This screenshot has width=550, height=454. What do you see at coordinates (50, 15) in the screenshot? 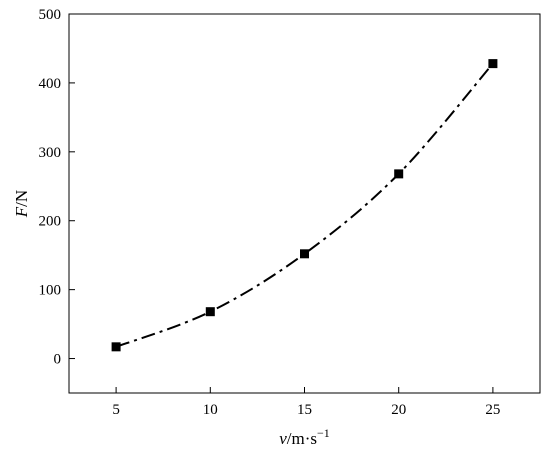
I see `y-tick-label: 500` at bounding box center [50, 15].